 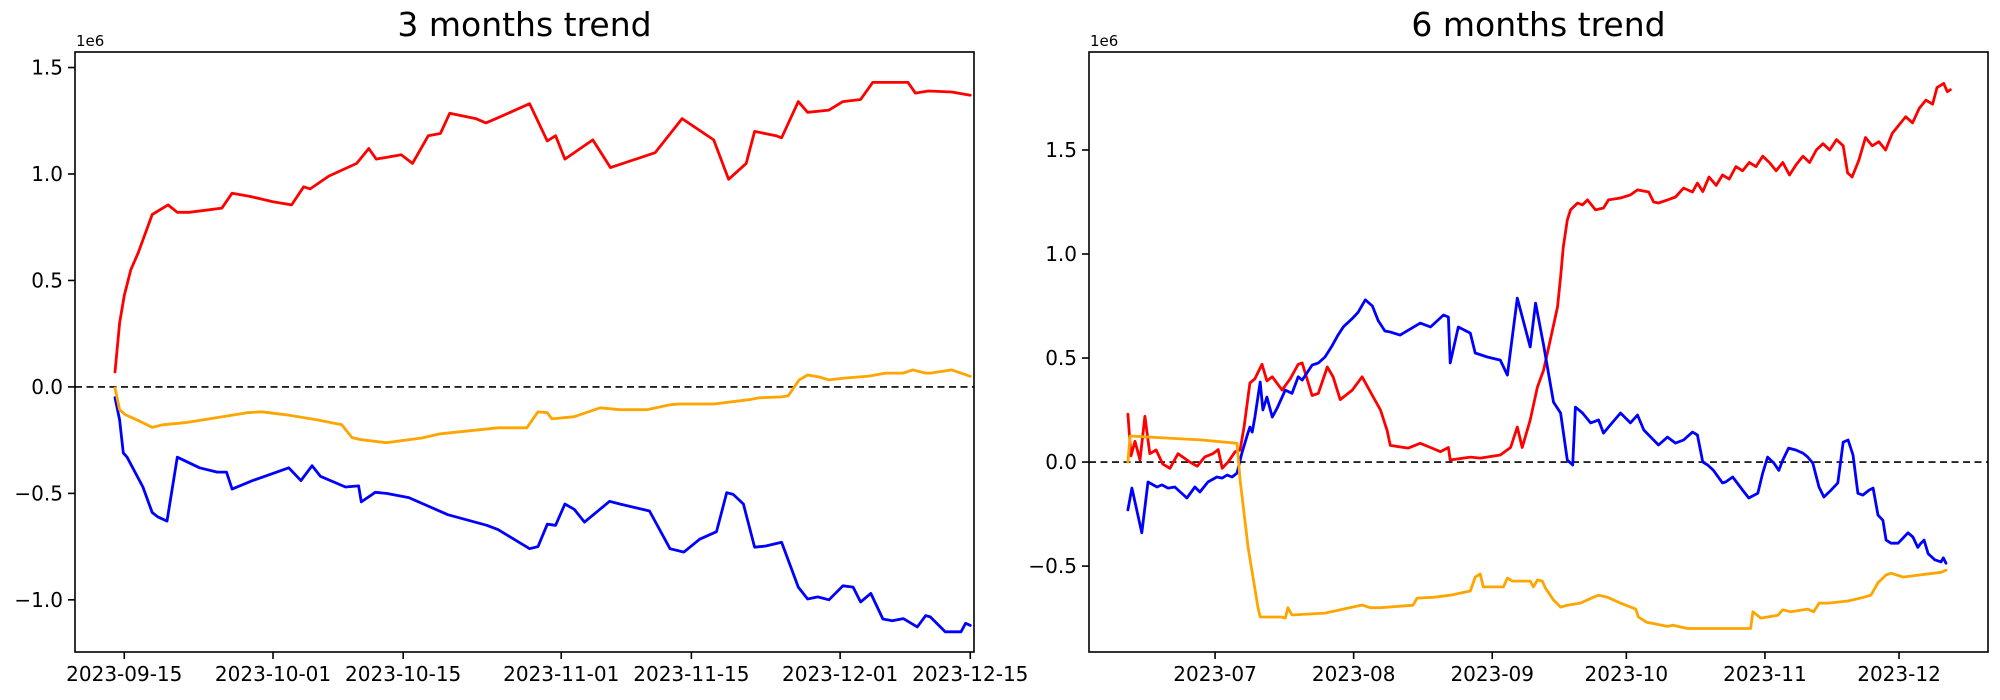 What do you see at coordinates (1765, 674) in the screenshot?
I see `x-tick-label: 2023-11` at bounding box center [1765, 674].